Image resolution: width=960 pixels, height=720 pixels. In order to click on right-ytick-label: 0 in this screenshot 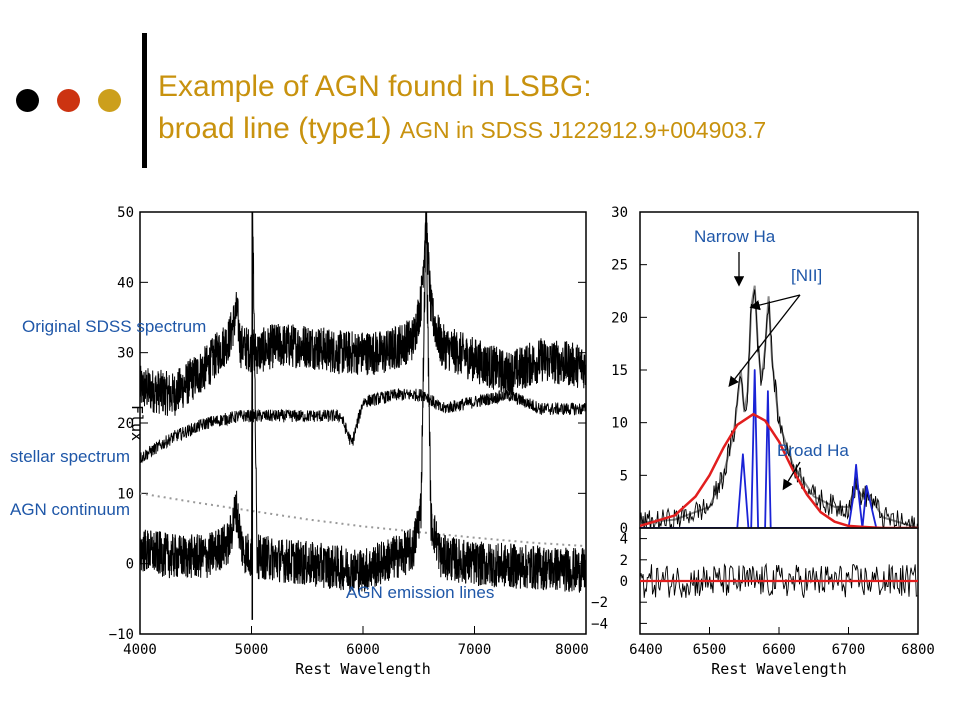, I will do `click(624, 529)`.